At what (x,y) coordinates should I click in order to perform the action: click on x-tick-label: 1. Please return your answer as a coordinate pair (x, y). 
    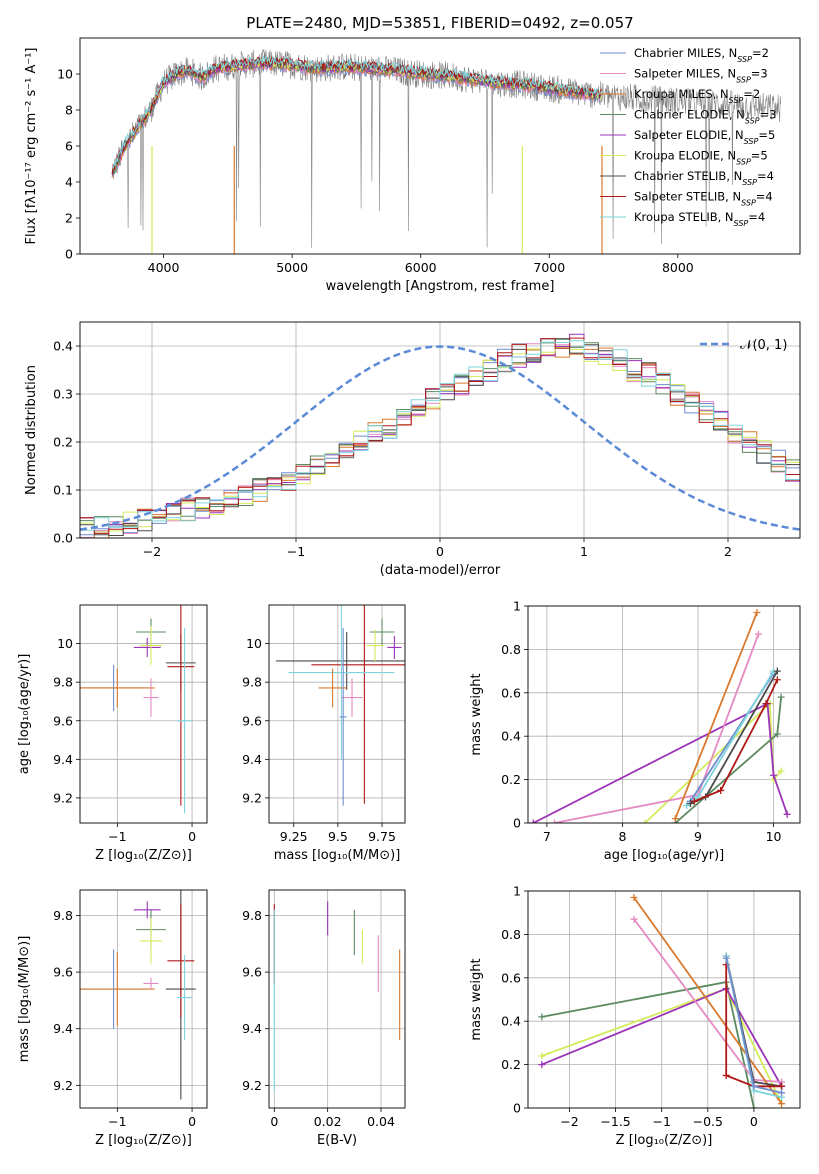
    Looking at the image, I should click on (584, 551).